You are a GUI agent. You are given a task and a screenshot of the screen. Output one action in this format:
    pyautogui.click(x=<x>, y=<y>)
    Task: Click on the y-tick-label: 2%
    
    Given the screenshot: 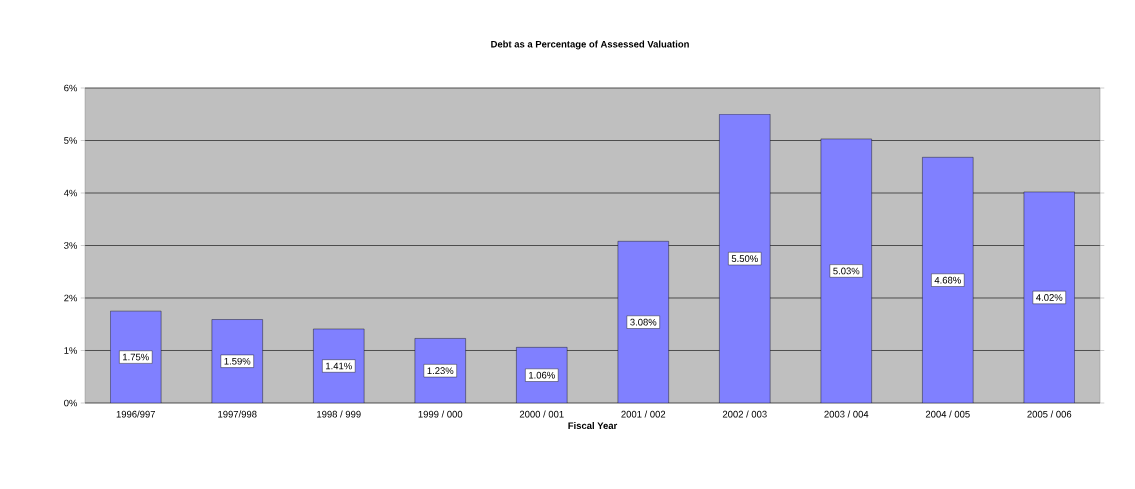 What is the action you would take?
    pyautogui.click(x=71, y=298)
    